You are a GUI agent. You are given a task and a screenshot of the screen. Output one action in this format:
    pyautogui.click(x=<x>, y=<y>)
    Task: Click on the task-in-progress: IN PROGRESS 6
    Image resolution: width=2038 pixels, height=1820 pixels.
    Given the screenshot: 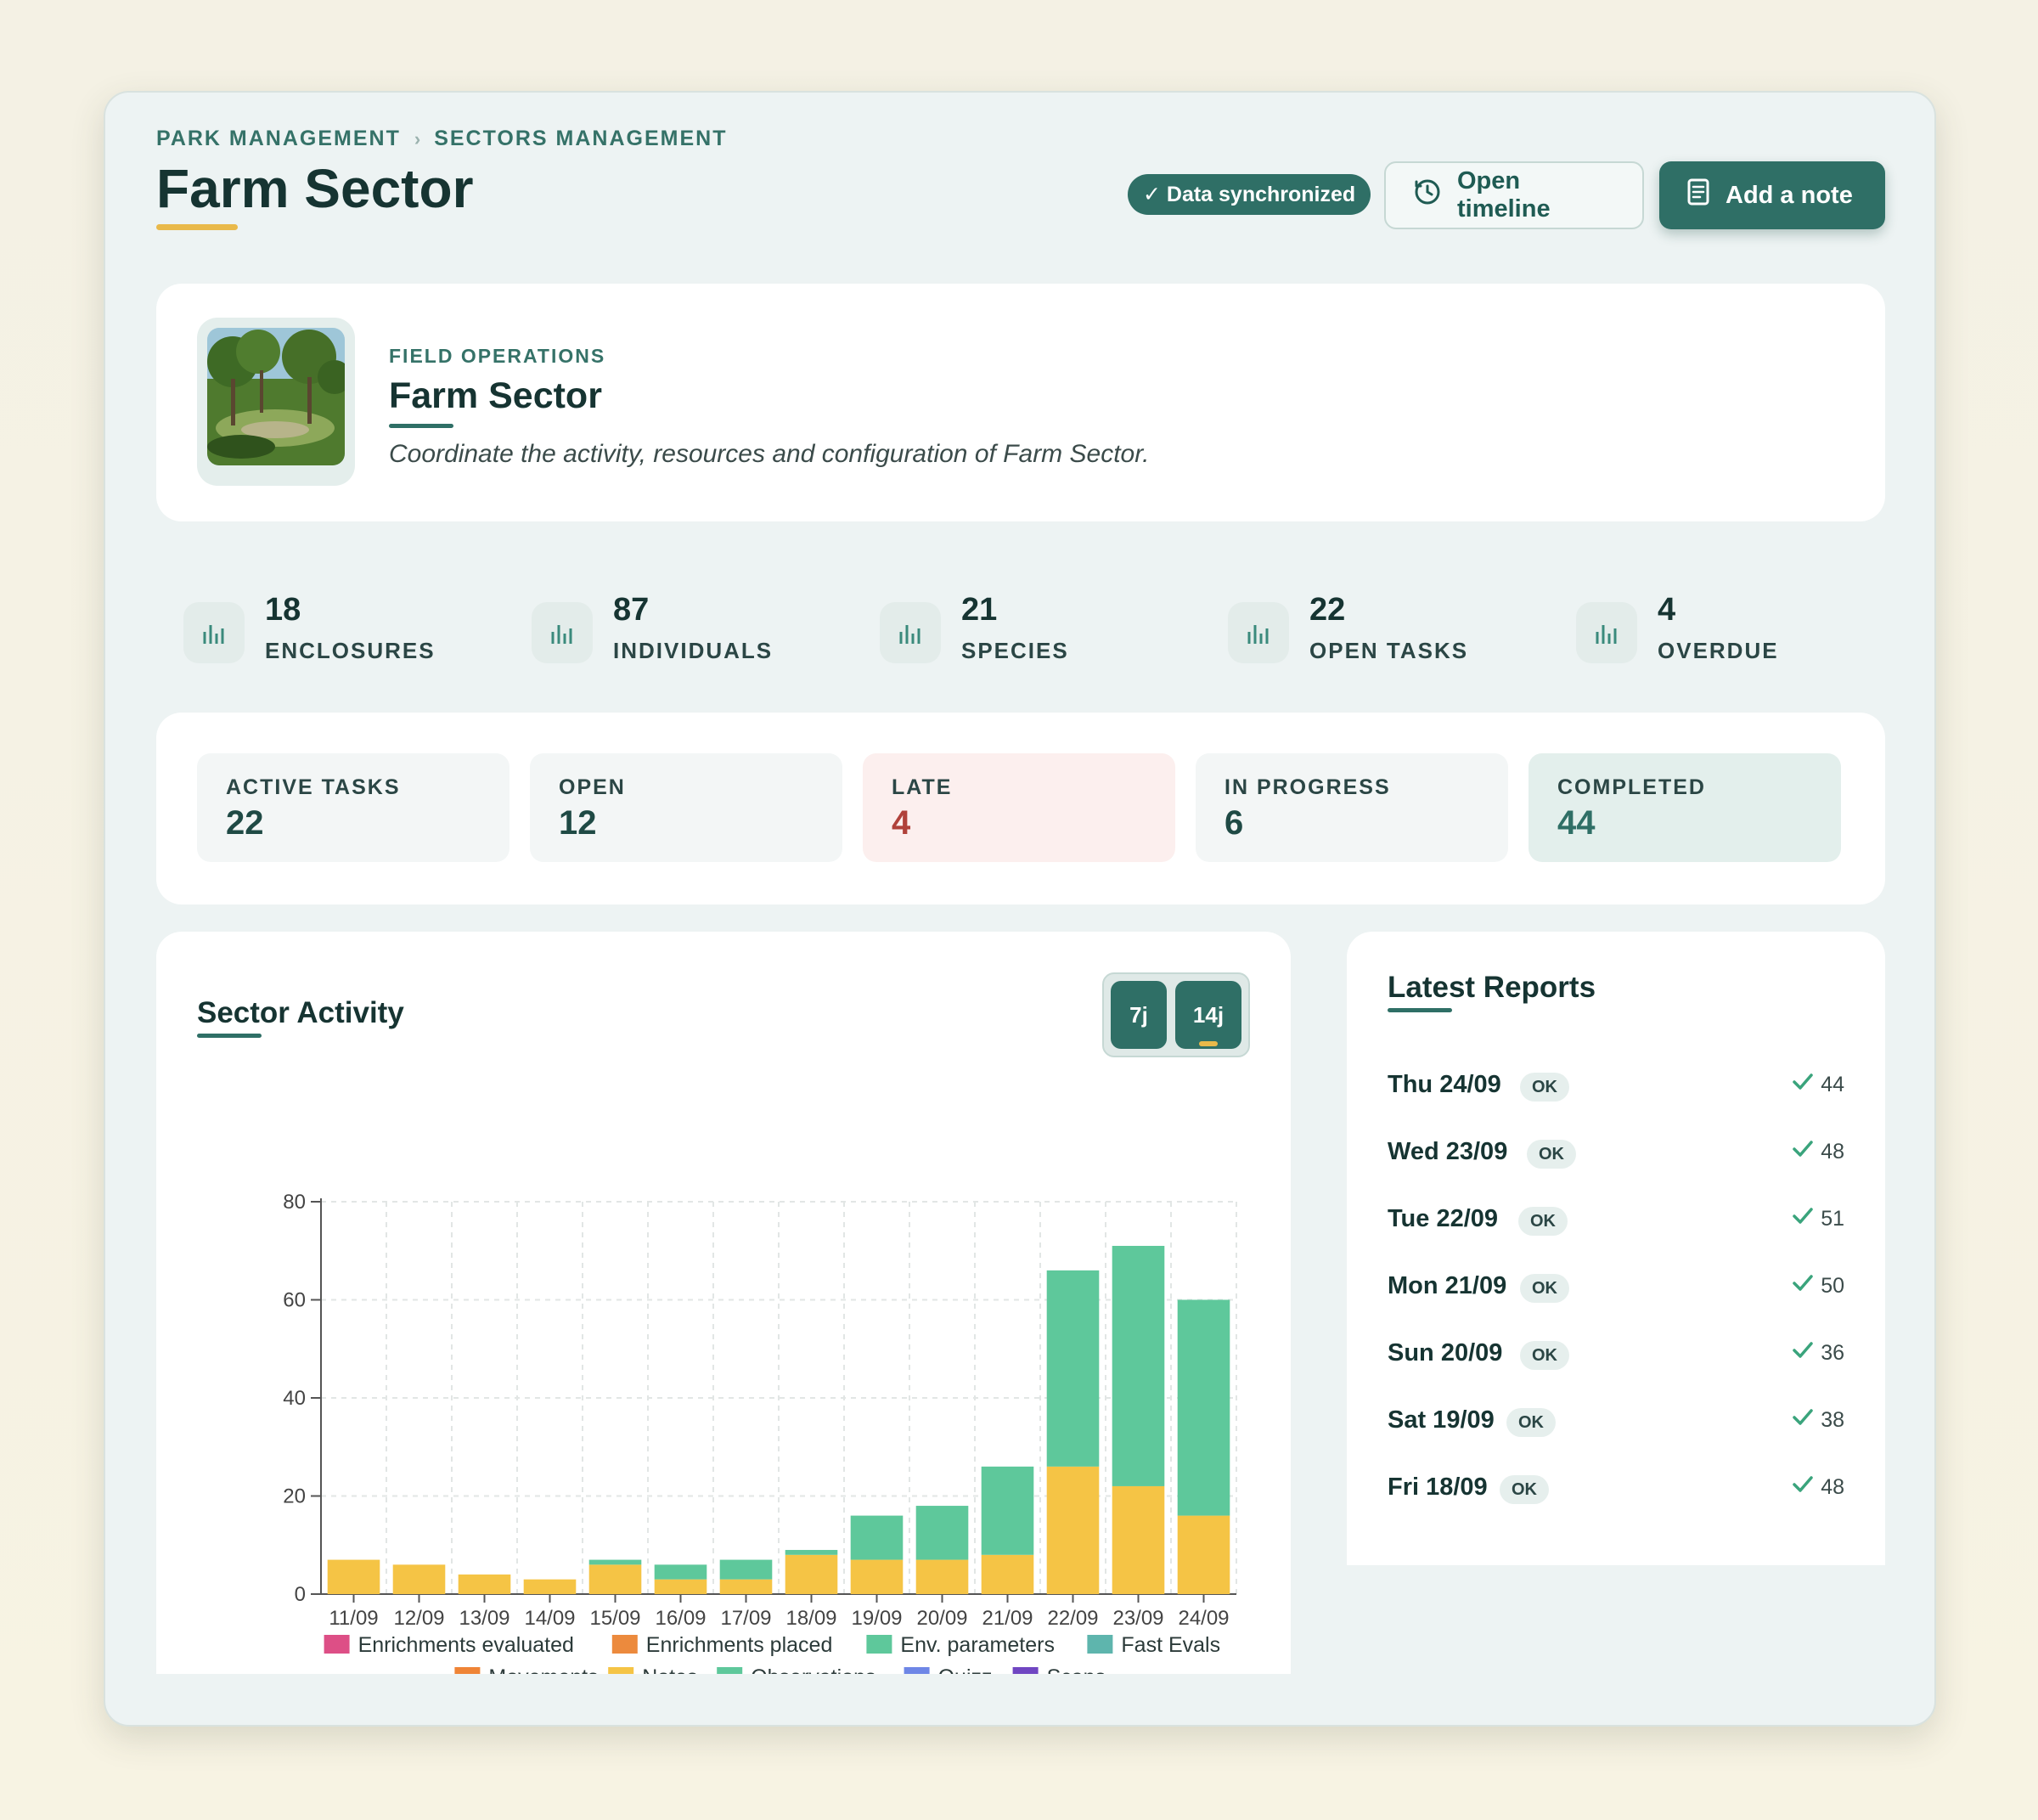 What is the action you would take?
    pyautogui.click(x=1352, y=807)
    